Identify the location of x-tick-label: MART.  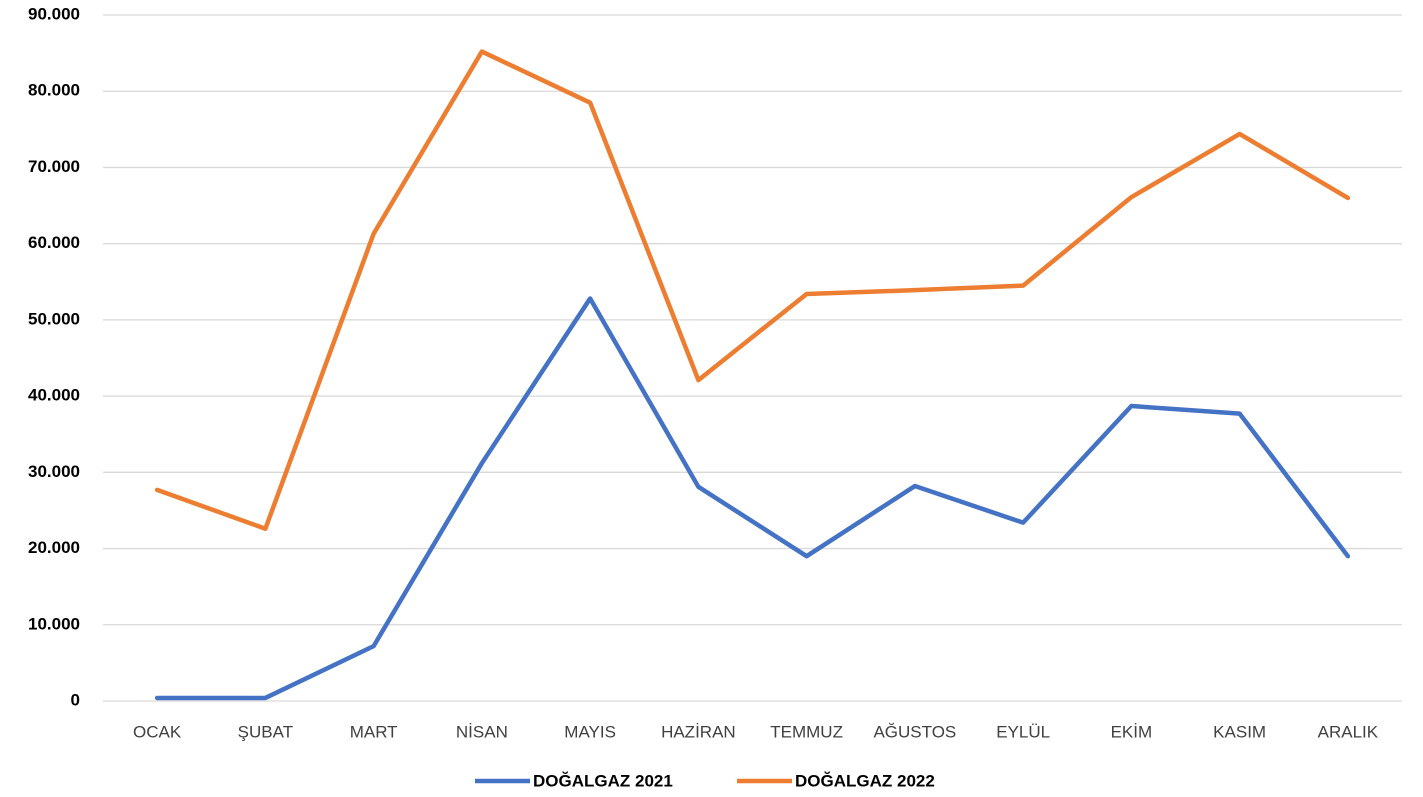
(374, 731).